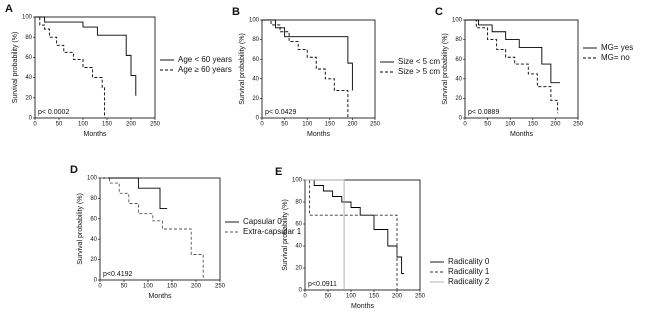 The image size is (650, 313). Describe the element at coordinates (205, 59) in the screenshot. I see `legend-label: Age < 60 years` at that location.